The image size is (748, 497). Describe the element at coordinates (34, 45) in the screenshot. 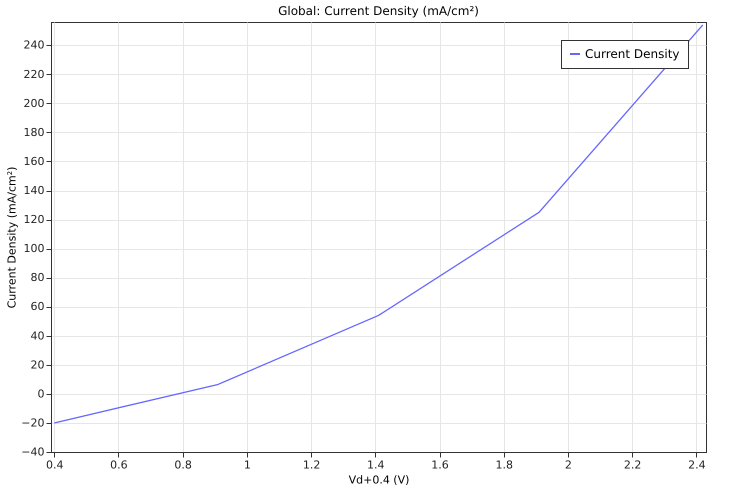

I see `y-tick-label: 240` at that location.